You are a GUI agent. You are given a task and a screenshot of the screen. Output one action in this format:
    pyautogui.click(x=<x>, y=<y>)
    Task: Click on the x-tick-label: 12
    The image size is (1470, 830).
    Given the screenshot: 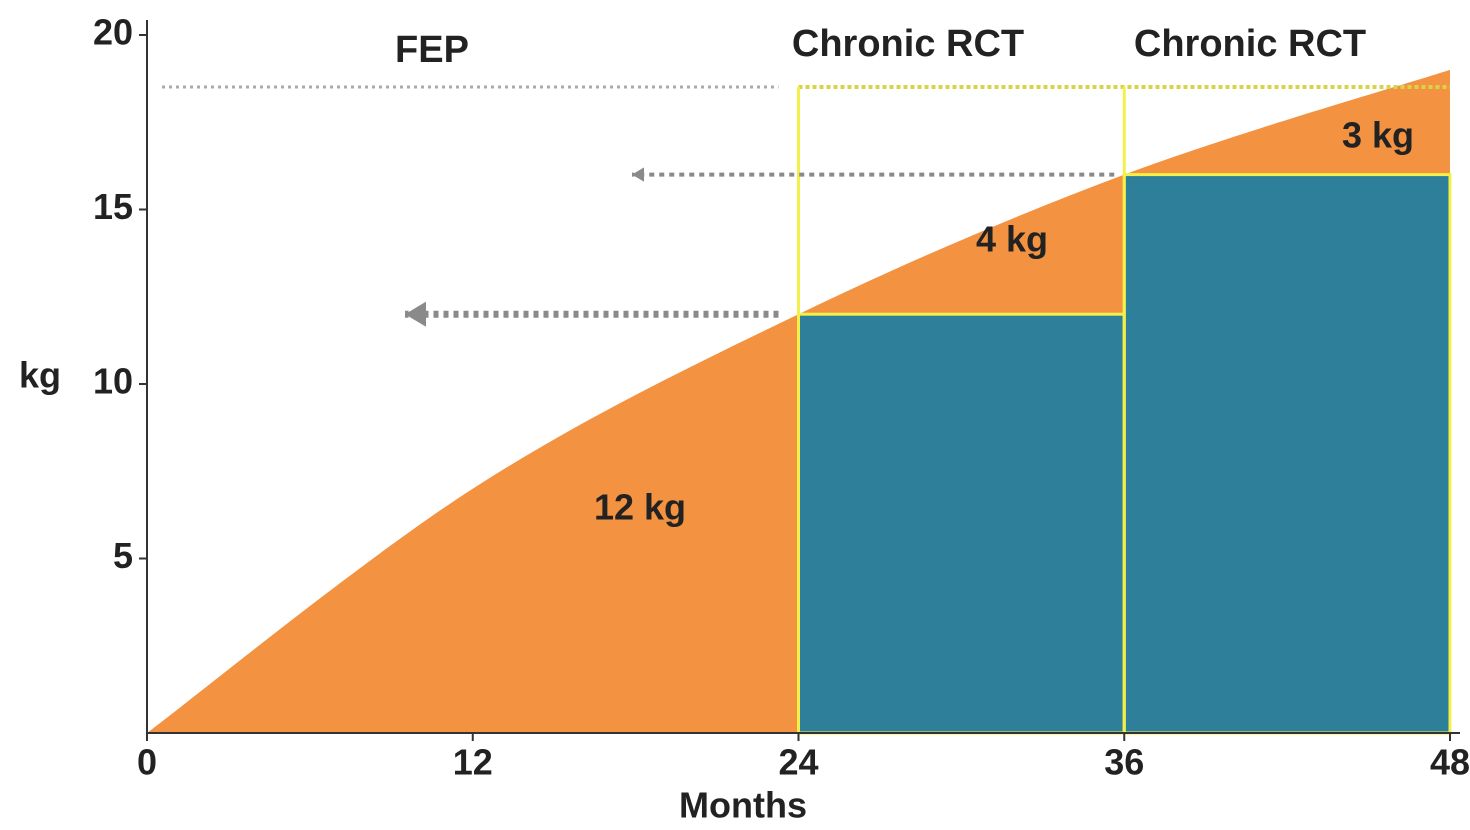 What is the action you would take?
    pyautogui.click(x=473, y=762)
    